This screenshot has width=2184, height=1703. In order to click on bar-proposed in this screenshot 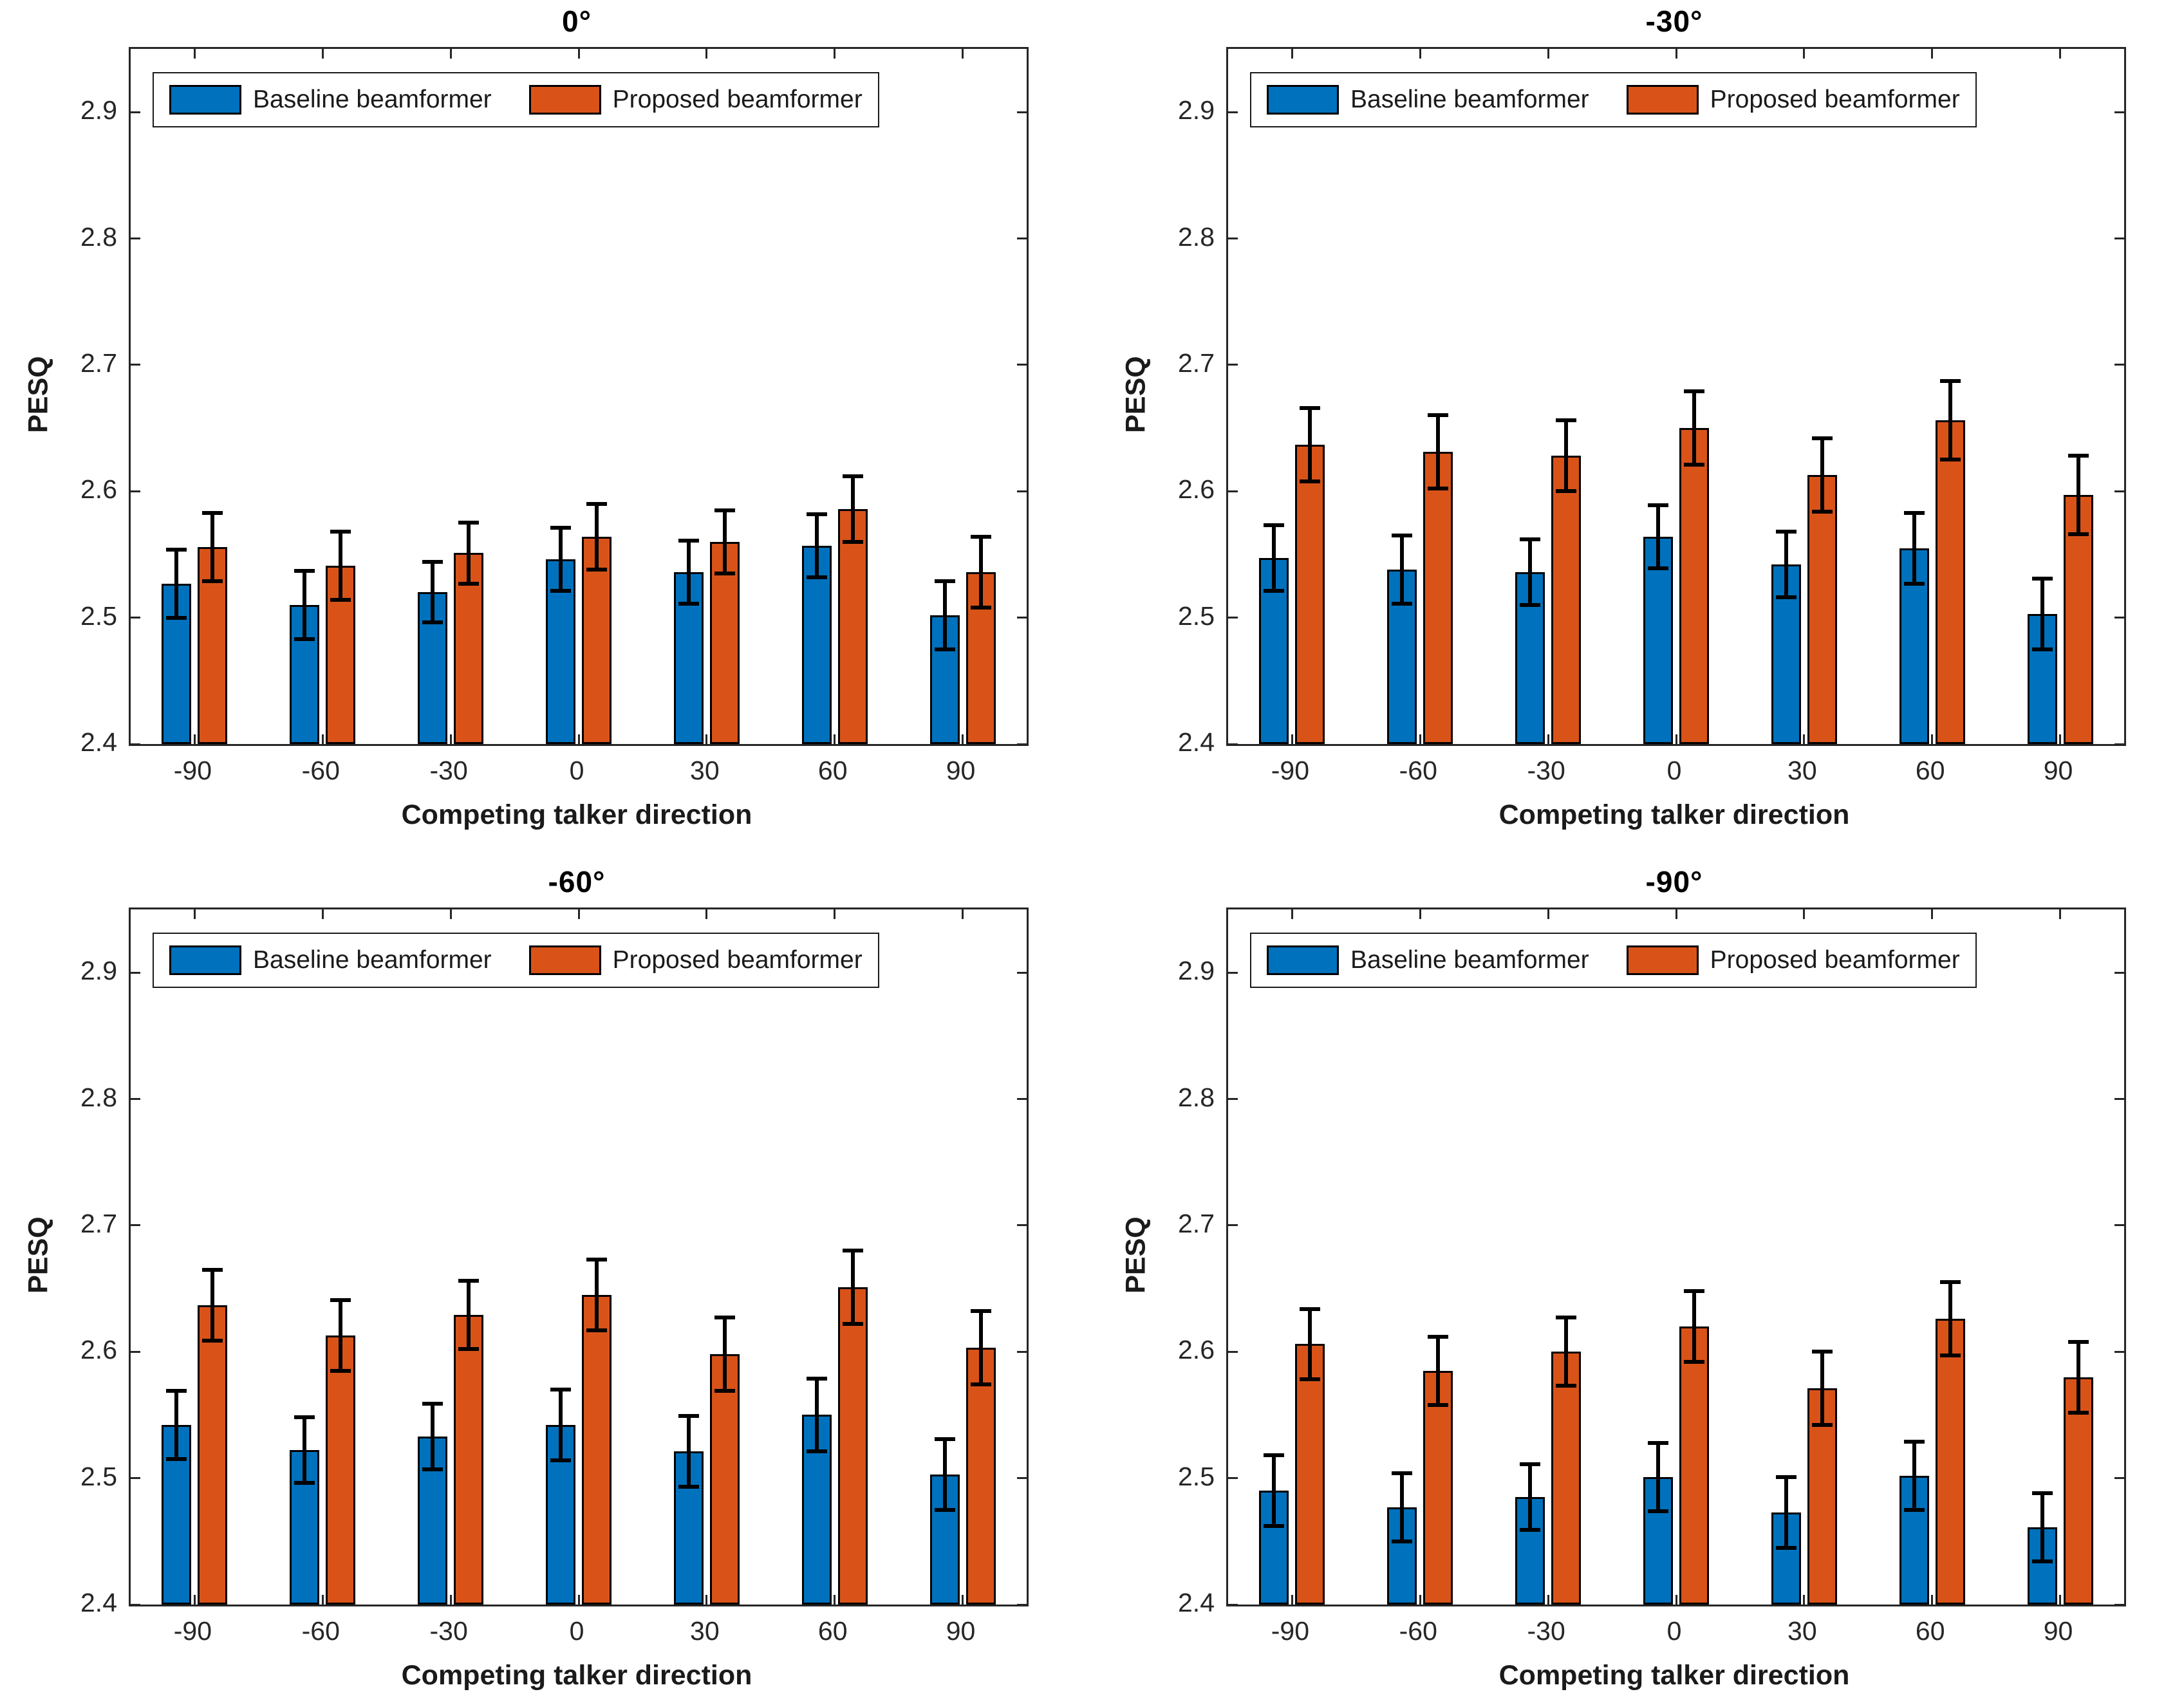, I will do `click(596, 1449)`.